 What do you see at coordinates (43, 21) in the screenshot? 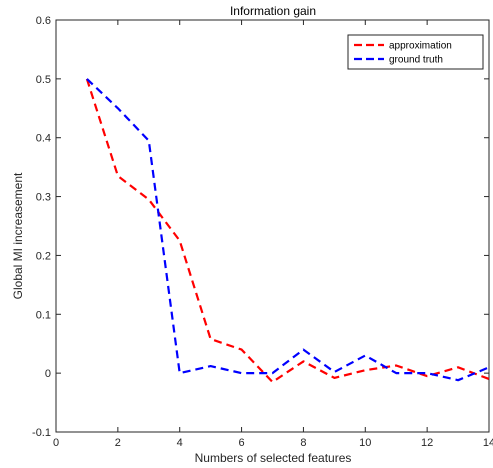
I see `y-tick-label: 0.6` at bounding box center [43, 21].